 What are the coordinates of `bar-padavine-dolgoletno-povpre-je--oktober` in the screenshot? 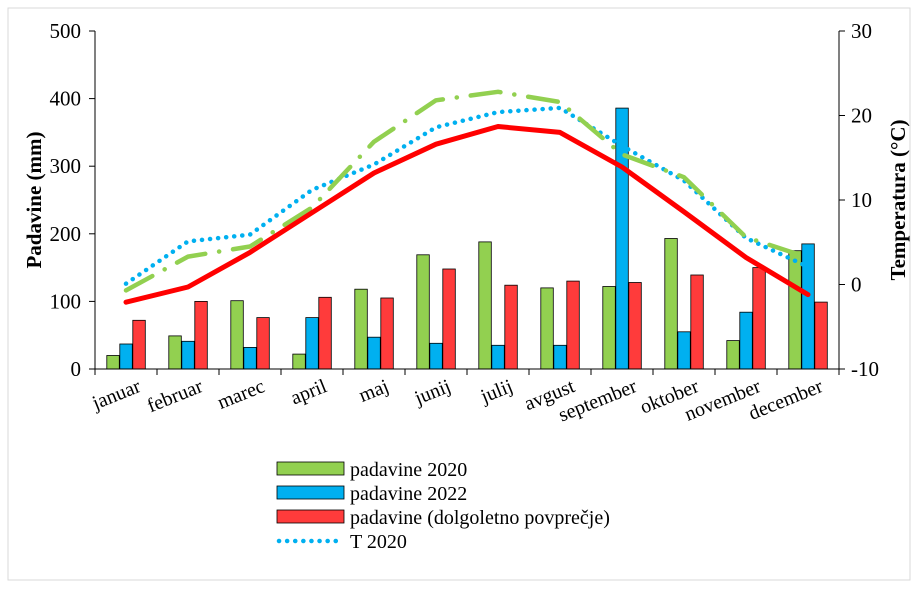 It's located at (697, 322).